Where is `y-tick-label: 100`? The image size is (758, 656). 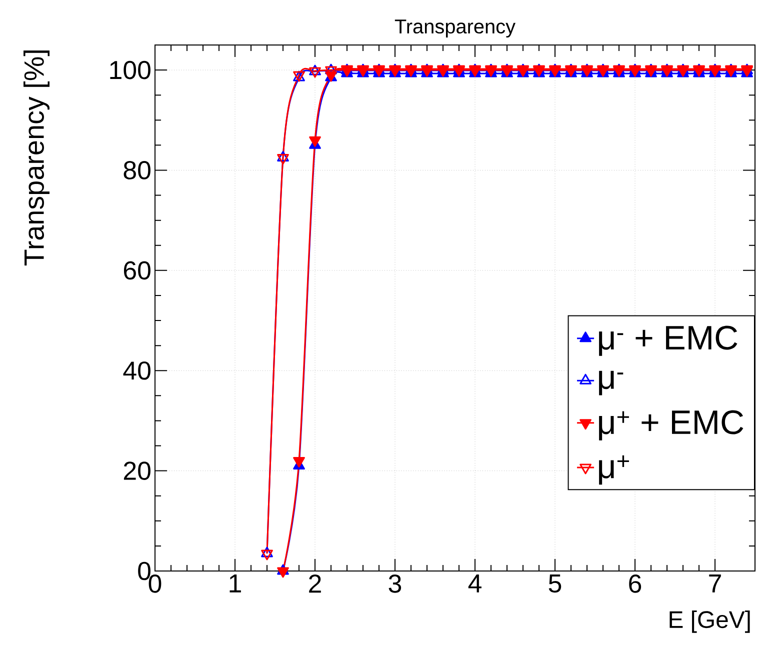 y-tick-label: 100 is located at coordinates (130, 70).